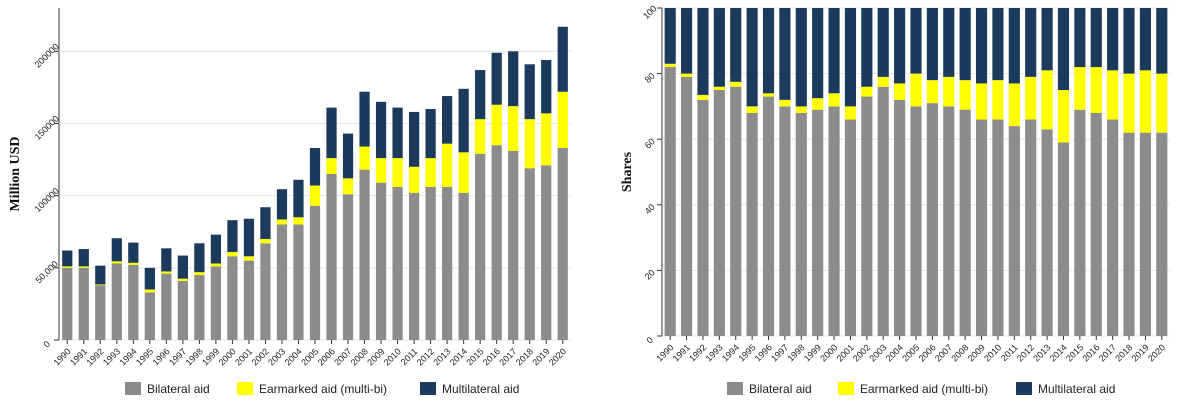 The width and height of the screenshot is (1188, 410). I want to click on bar-bilateral-aid-2018, so click(1129, 234).